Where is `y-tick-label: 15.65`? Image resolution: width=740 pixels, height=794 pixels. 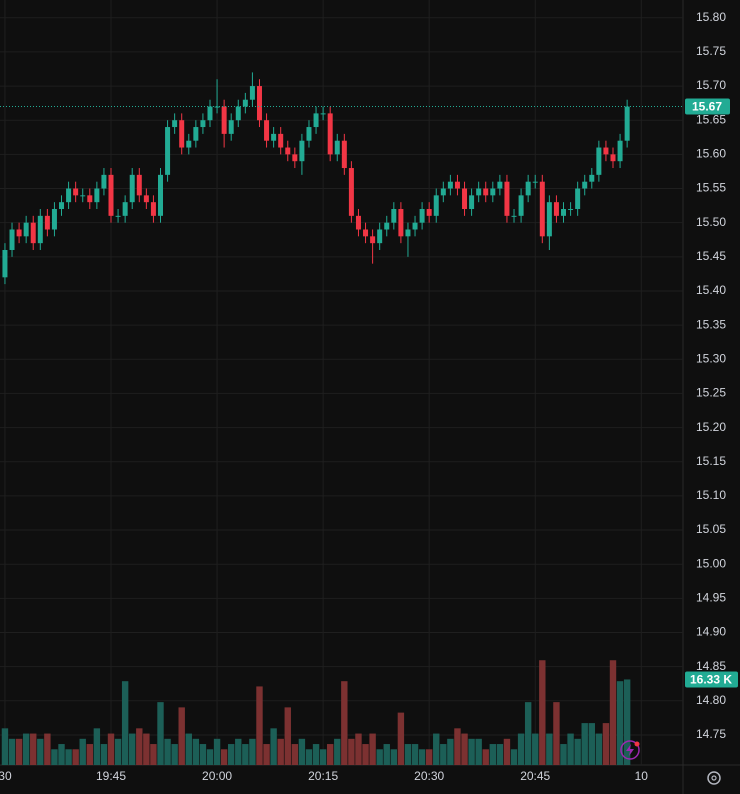
y-tick-label: 15.65 is located at coordinates (711, 119).